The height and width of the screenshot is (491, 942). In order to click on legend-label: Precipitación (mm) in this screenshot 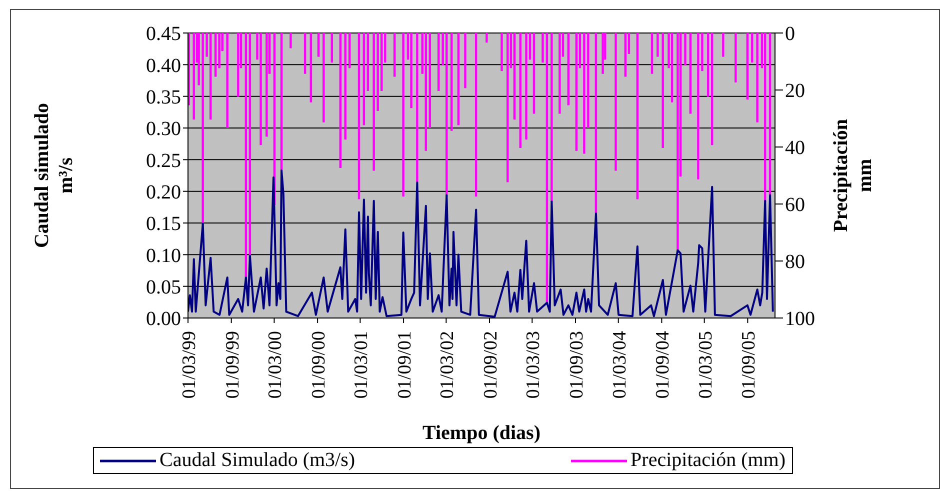, I will do `click(708, 460)`.